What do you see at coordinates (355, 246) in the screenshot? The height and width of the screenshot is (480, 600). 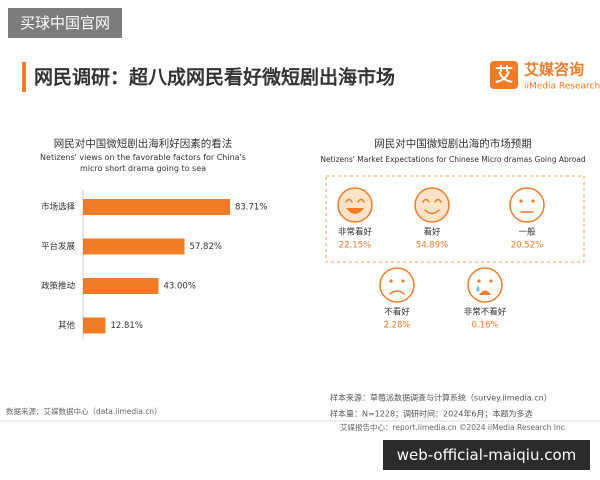 I see `value-label: 22,15%` at bounding box center [355, 246].